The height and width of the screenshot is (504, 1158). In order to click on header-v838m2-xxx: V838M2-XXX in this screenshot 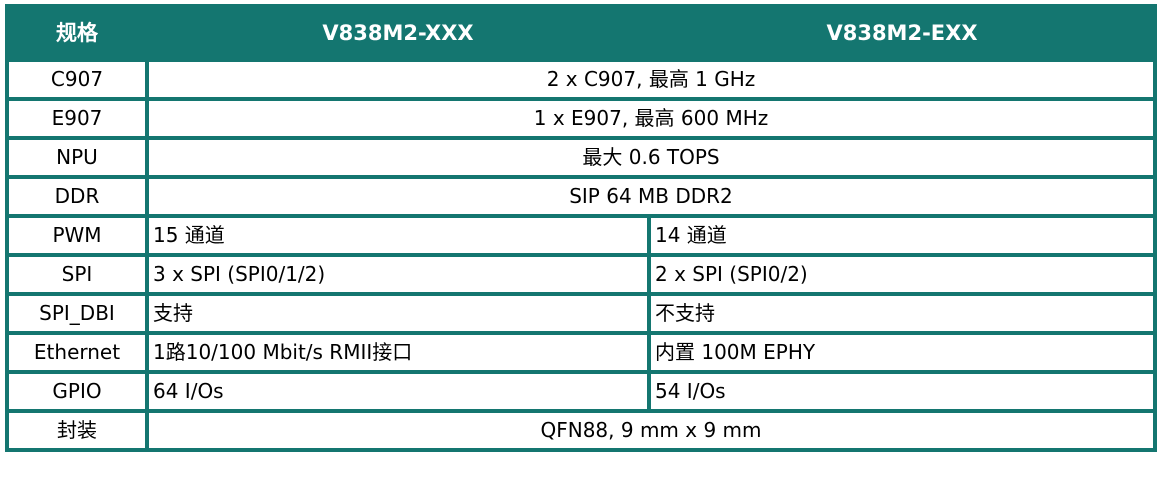, I will do `click(398, 33)`.